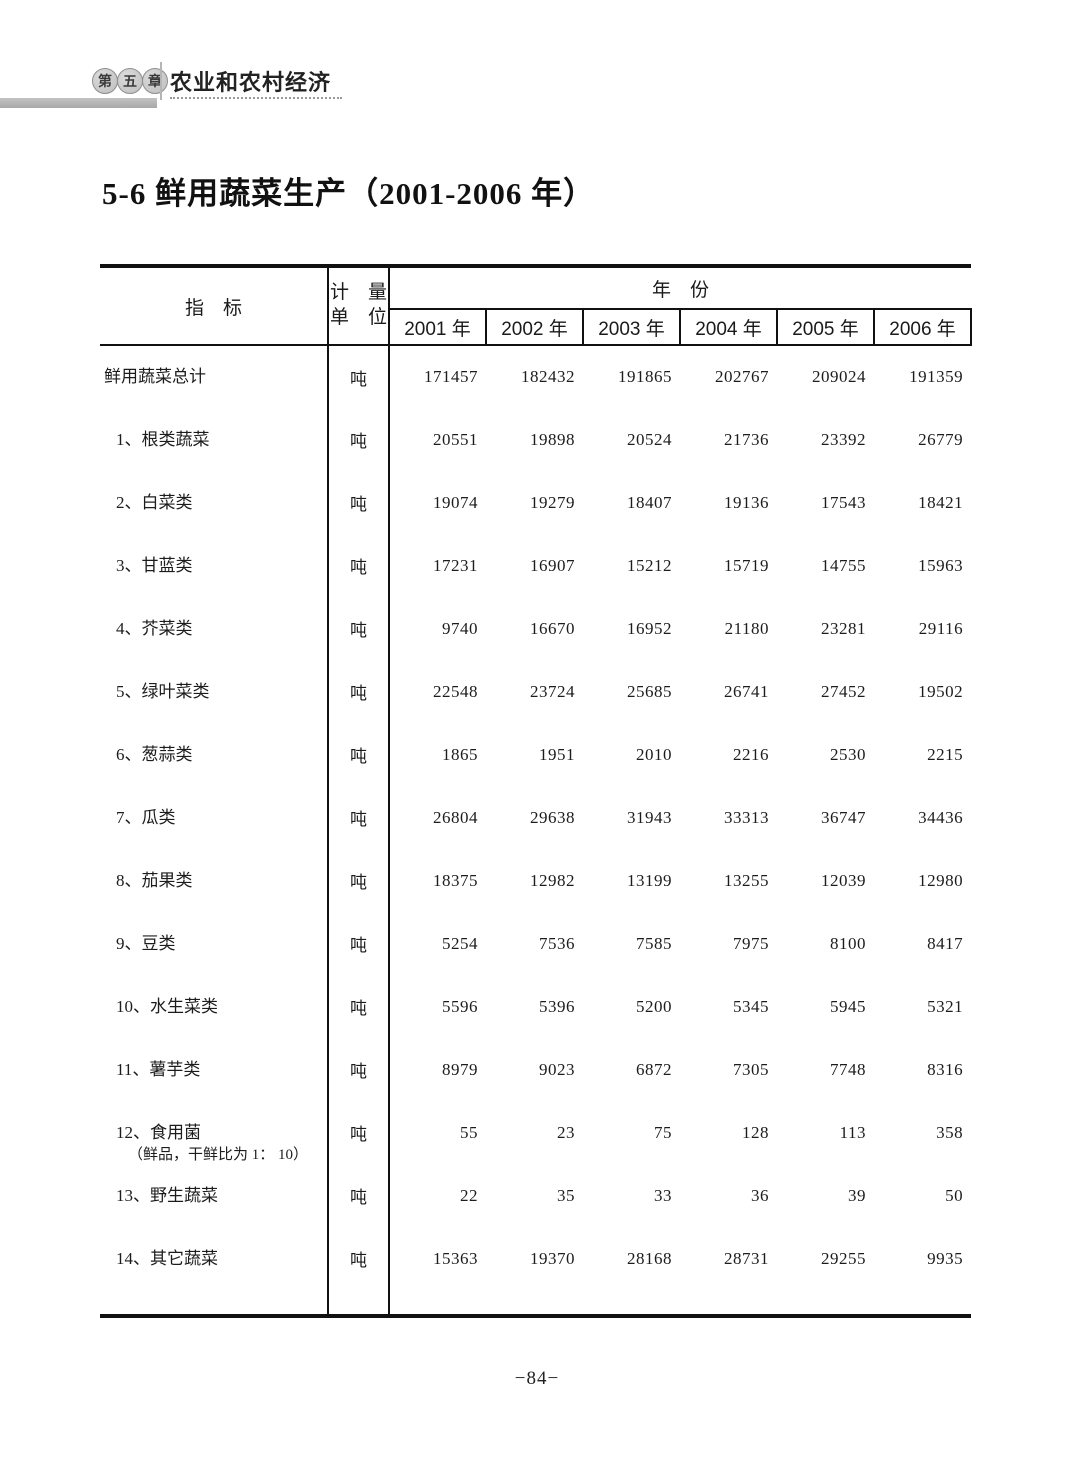  I want to click on row-value: 15212, so click(649, 565).